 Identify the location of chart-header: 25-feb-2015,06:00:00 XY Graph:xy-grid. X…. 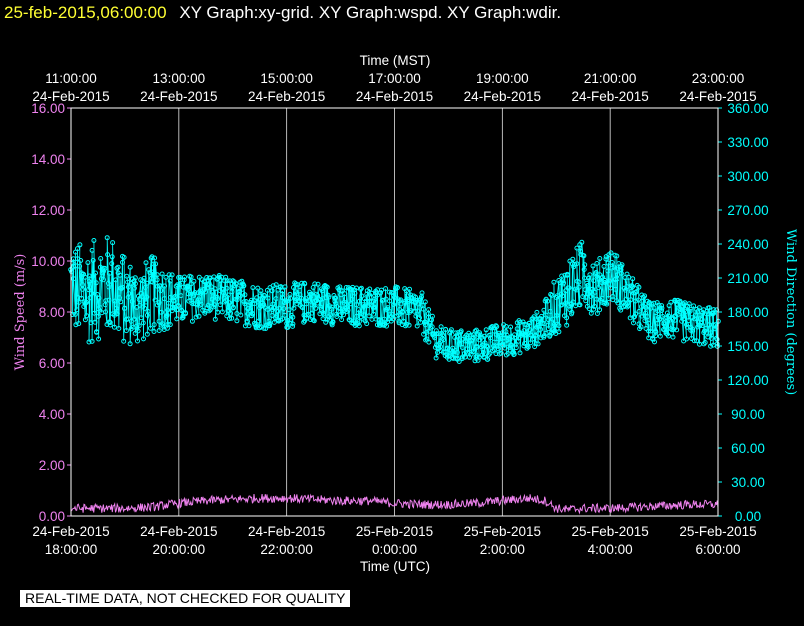
(282, 12).